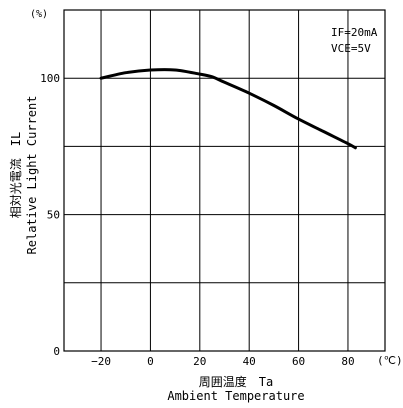 Image resolution: width=403 pixels, height=408 pixels. Describe the element at coordinates (298, 361) in the screenshot. I see `x-tick-label-4: 60` at that location.